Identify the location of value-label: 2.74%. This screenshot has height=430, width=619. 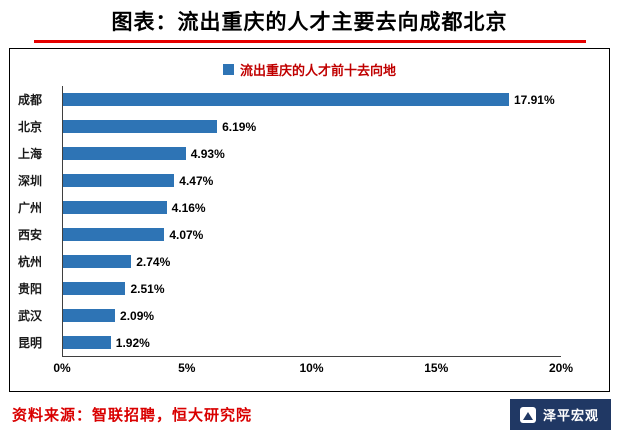
(153, 261).